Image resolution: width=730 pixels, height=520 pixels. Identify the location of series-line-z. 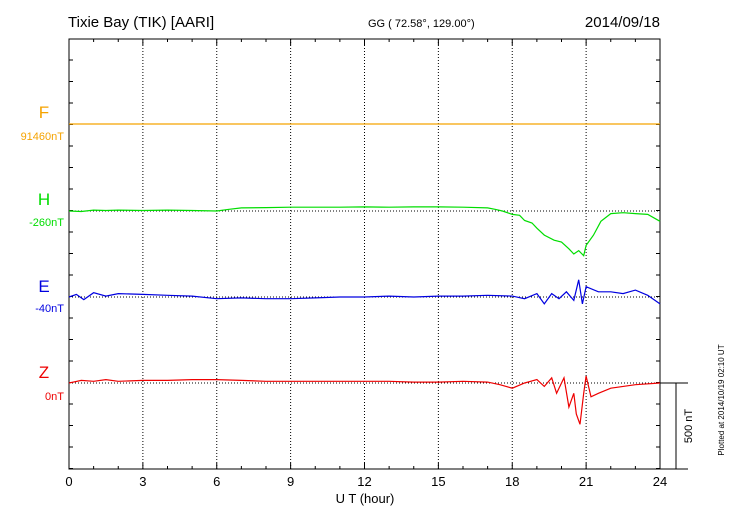
(364, 400).